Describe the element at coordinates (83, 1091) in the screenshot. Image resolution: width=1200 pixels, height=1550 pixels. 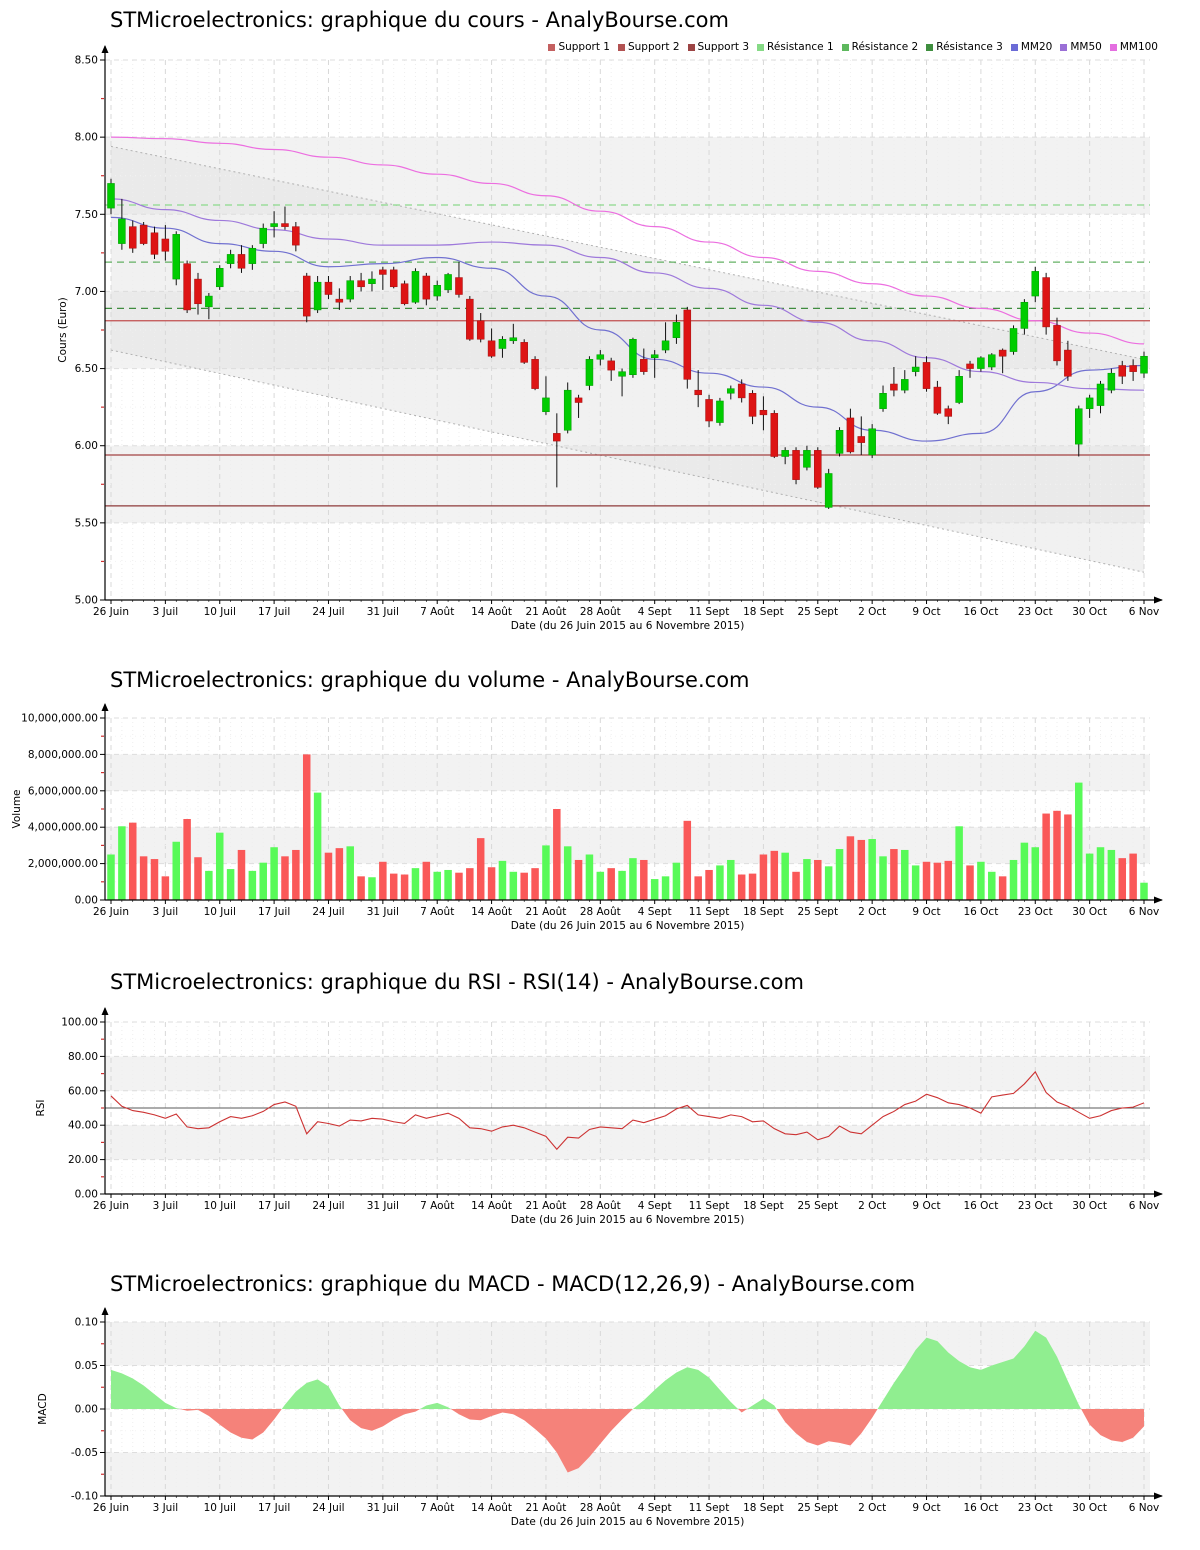
I see `y-tick-label: 60.00` at that location.